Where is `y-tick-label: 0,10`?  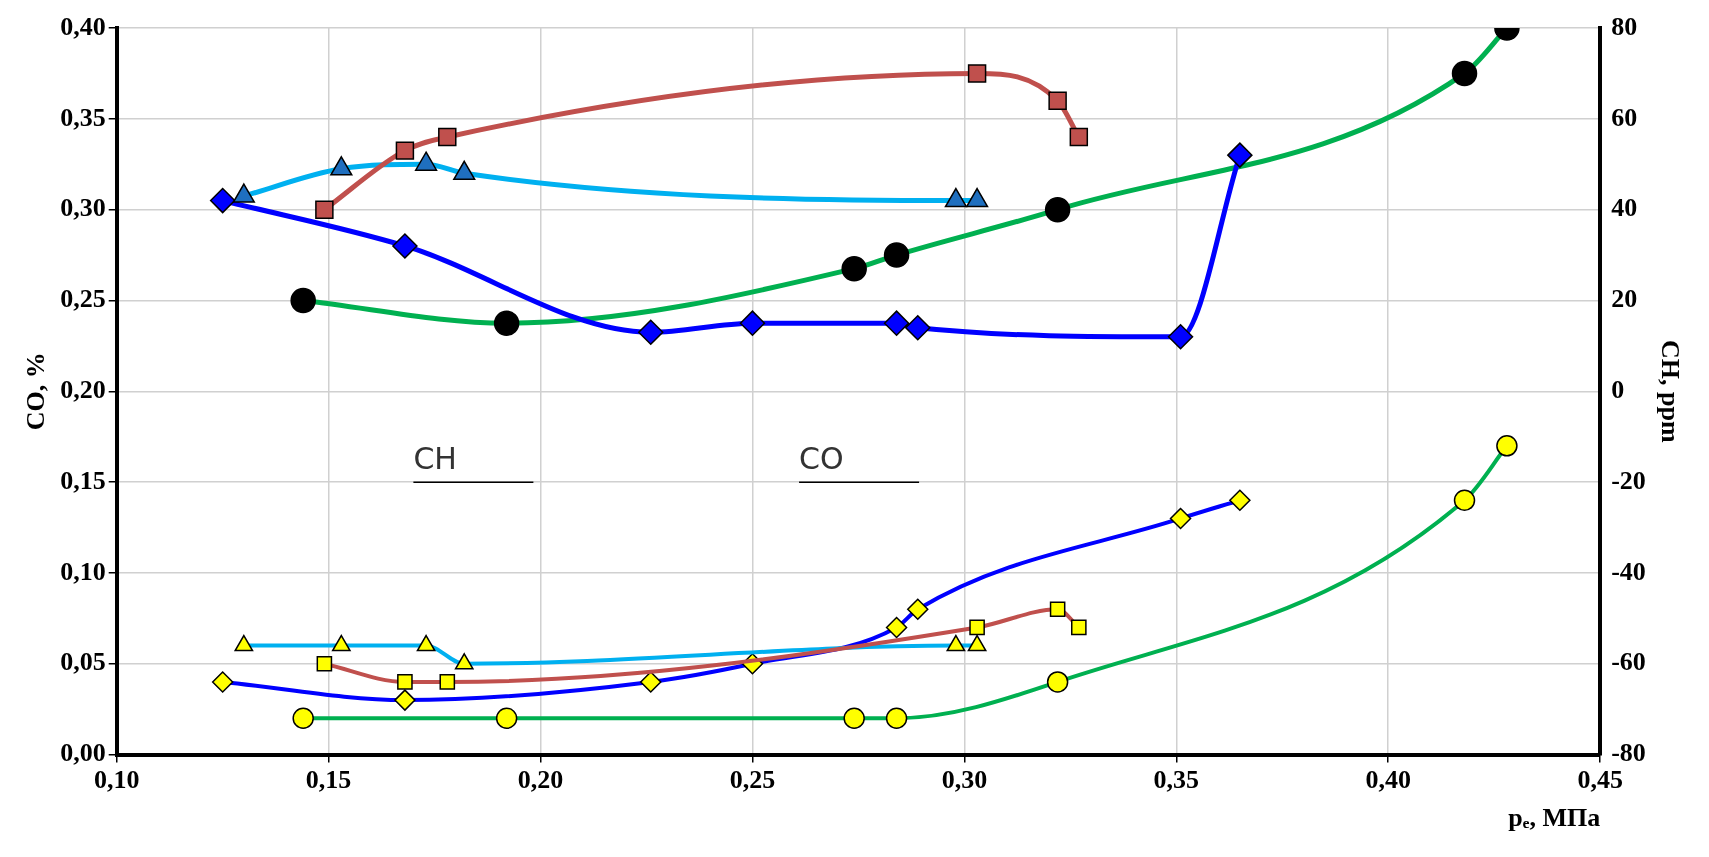 y-tick-label: 0,10 is located at coordinates (83, 571).